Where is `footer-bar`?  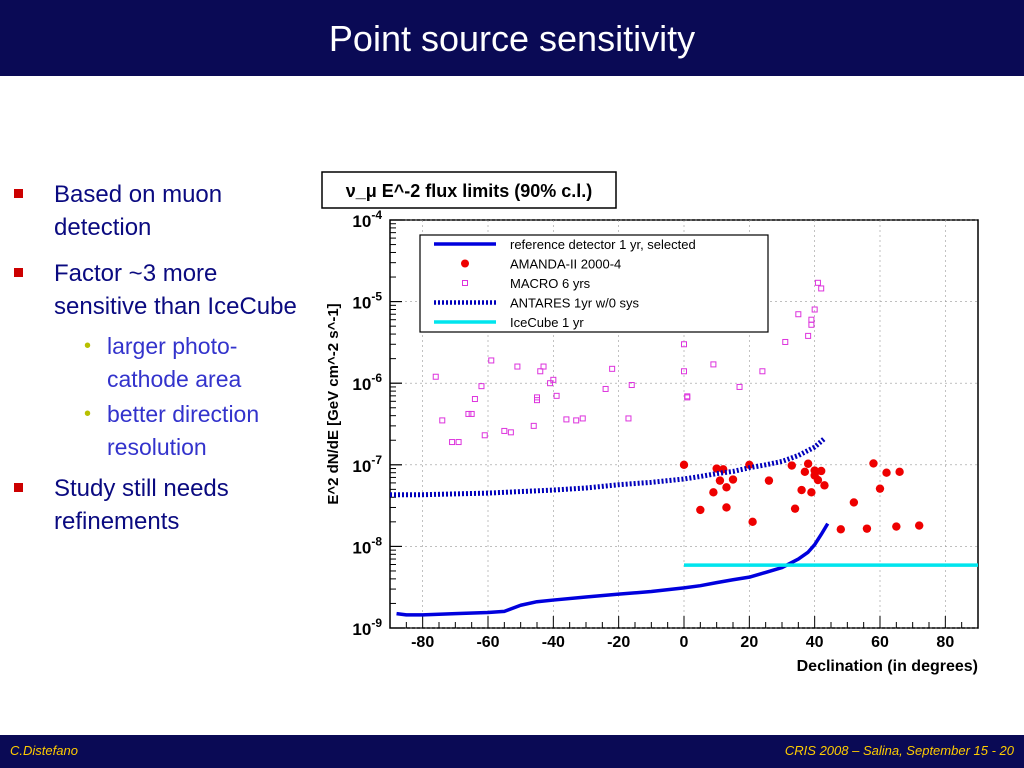 footer-bar is located at coordinates (512, 751).